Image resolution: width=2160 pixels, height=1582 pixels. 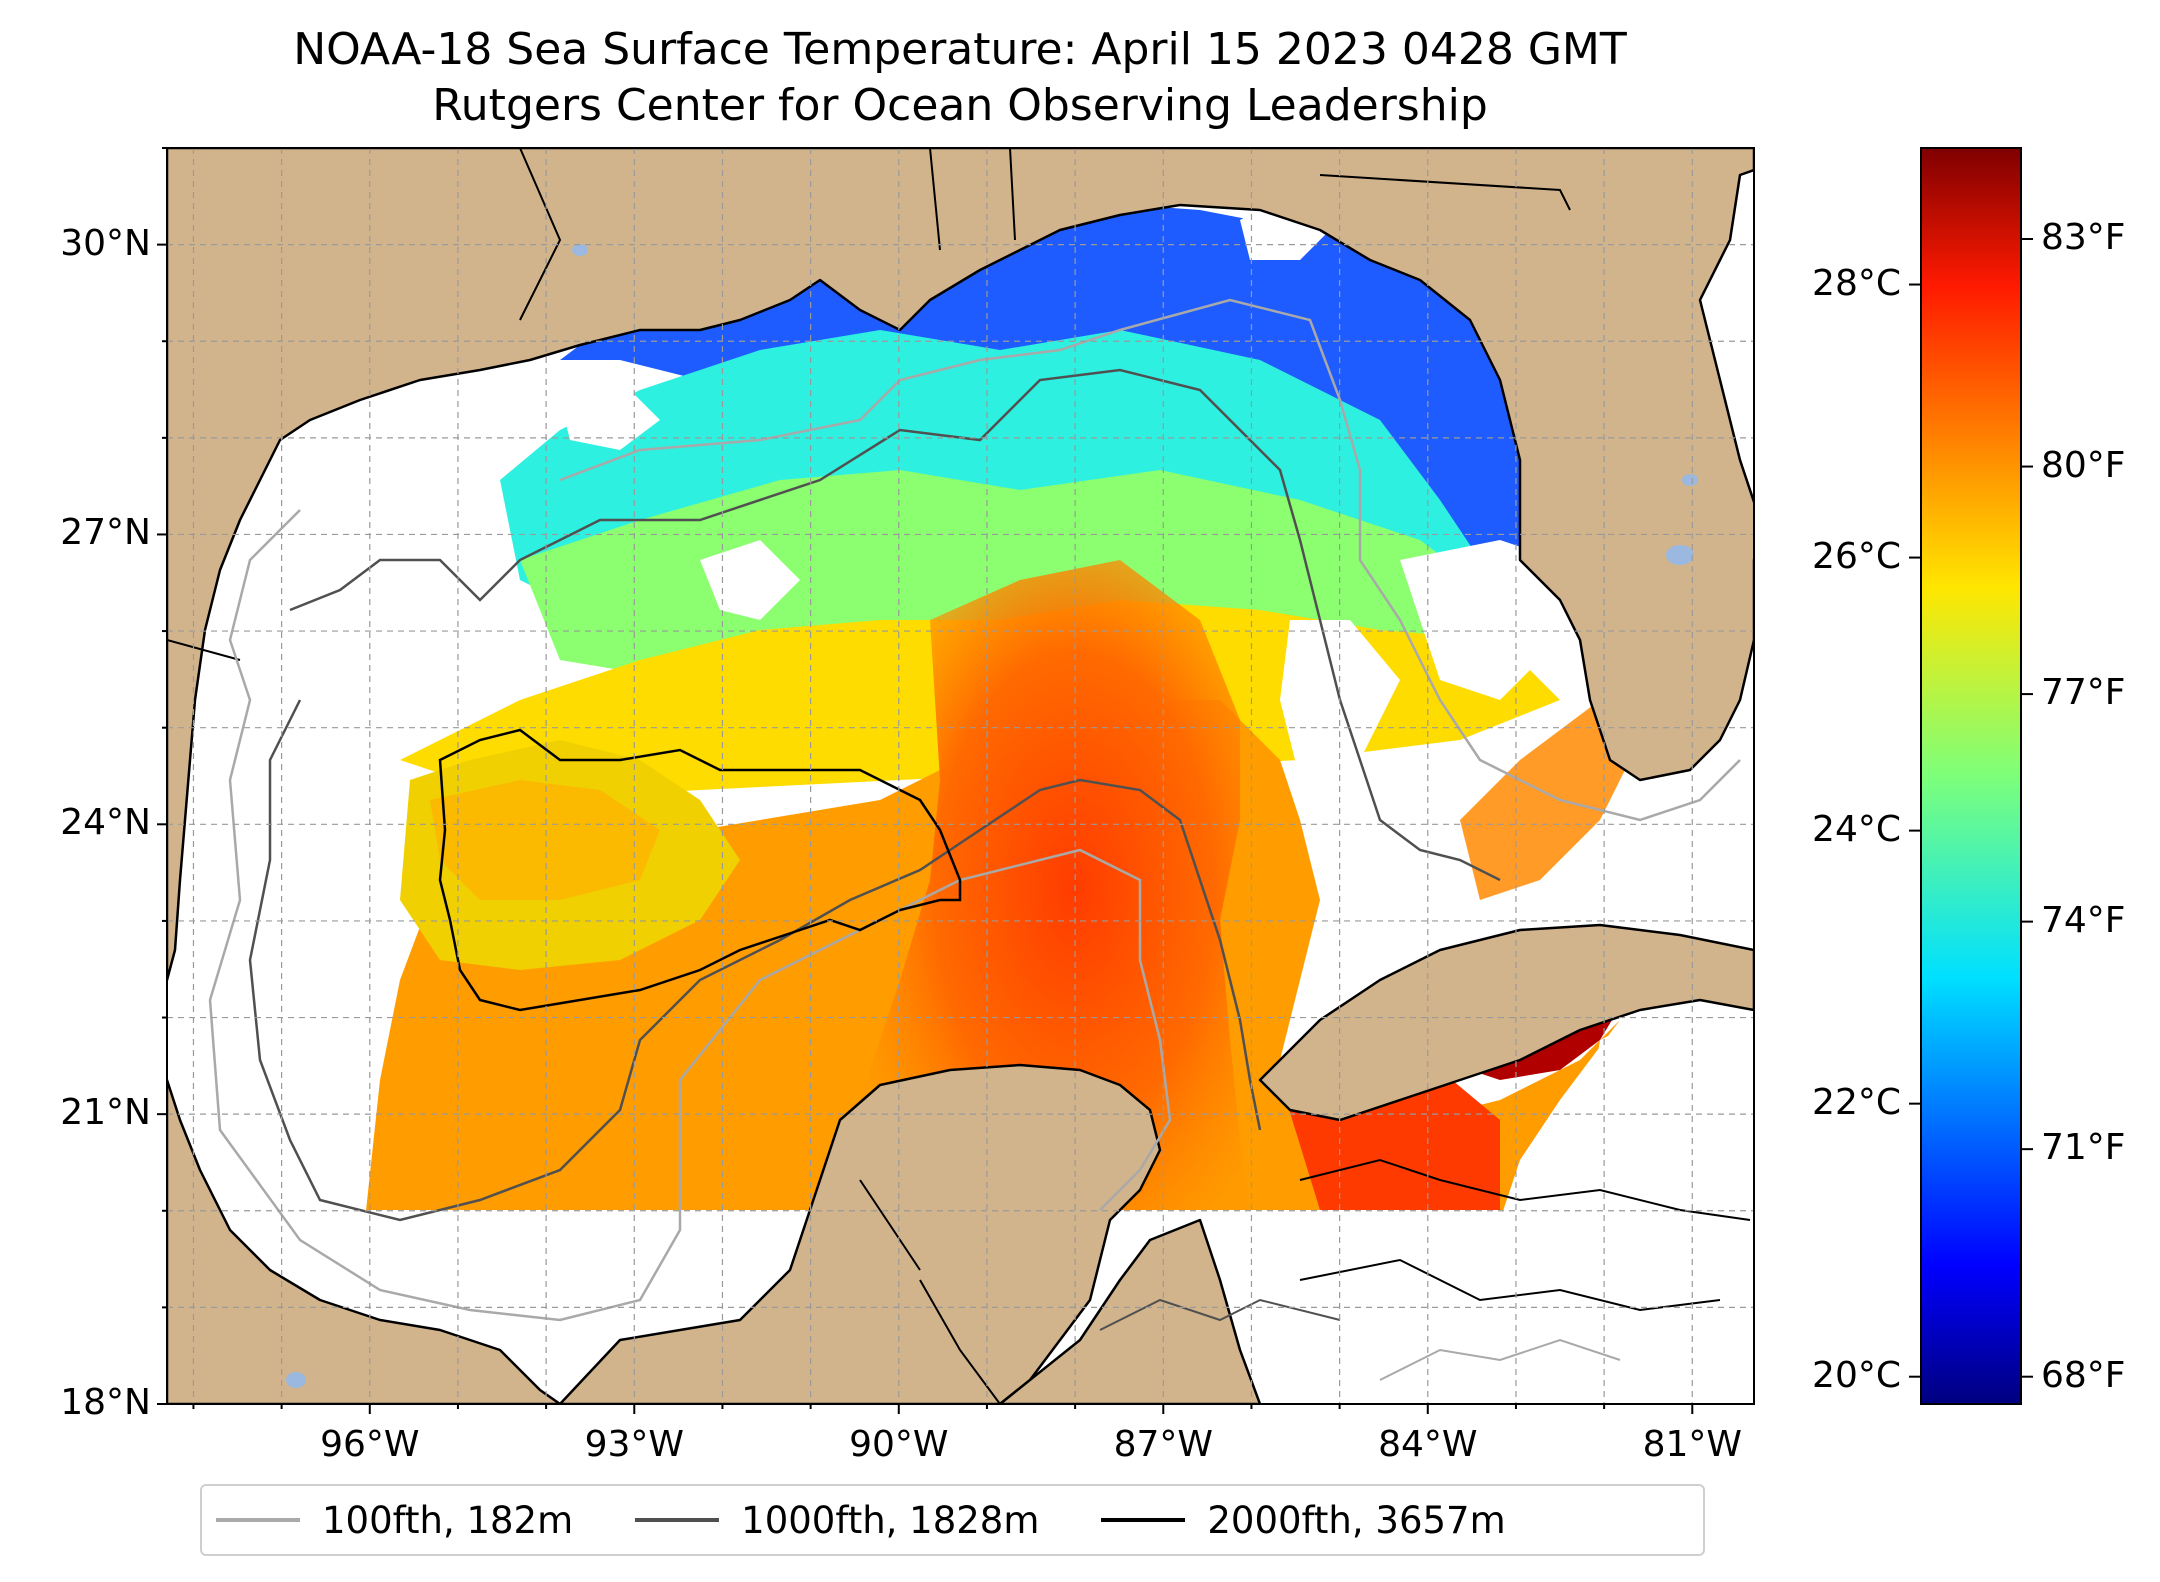 I want to click on legend-line-1000fth, so click(x=677, y=1520).